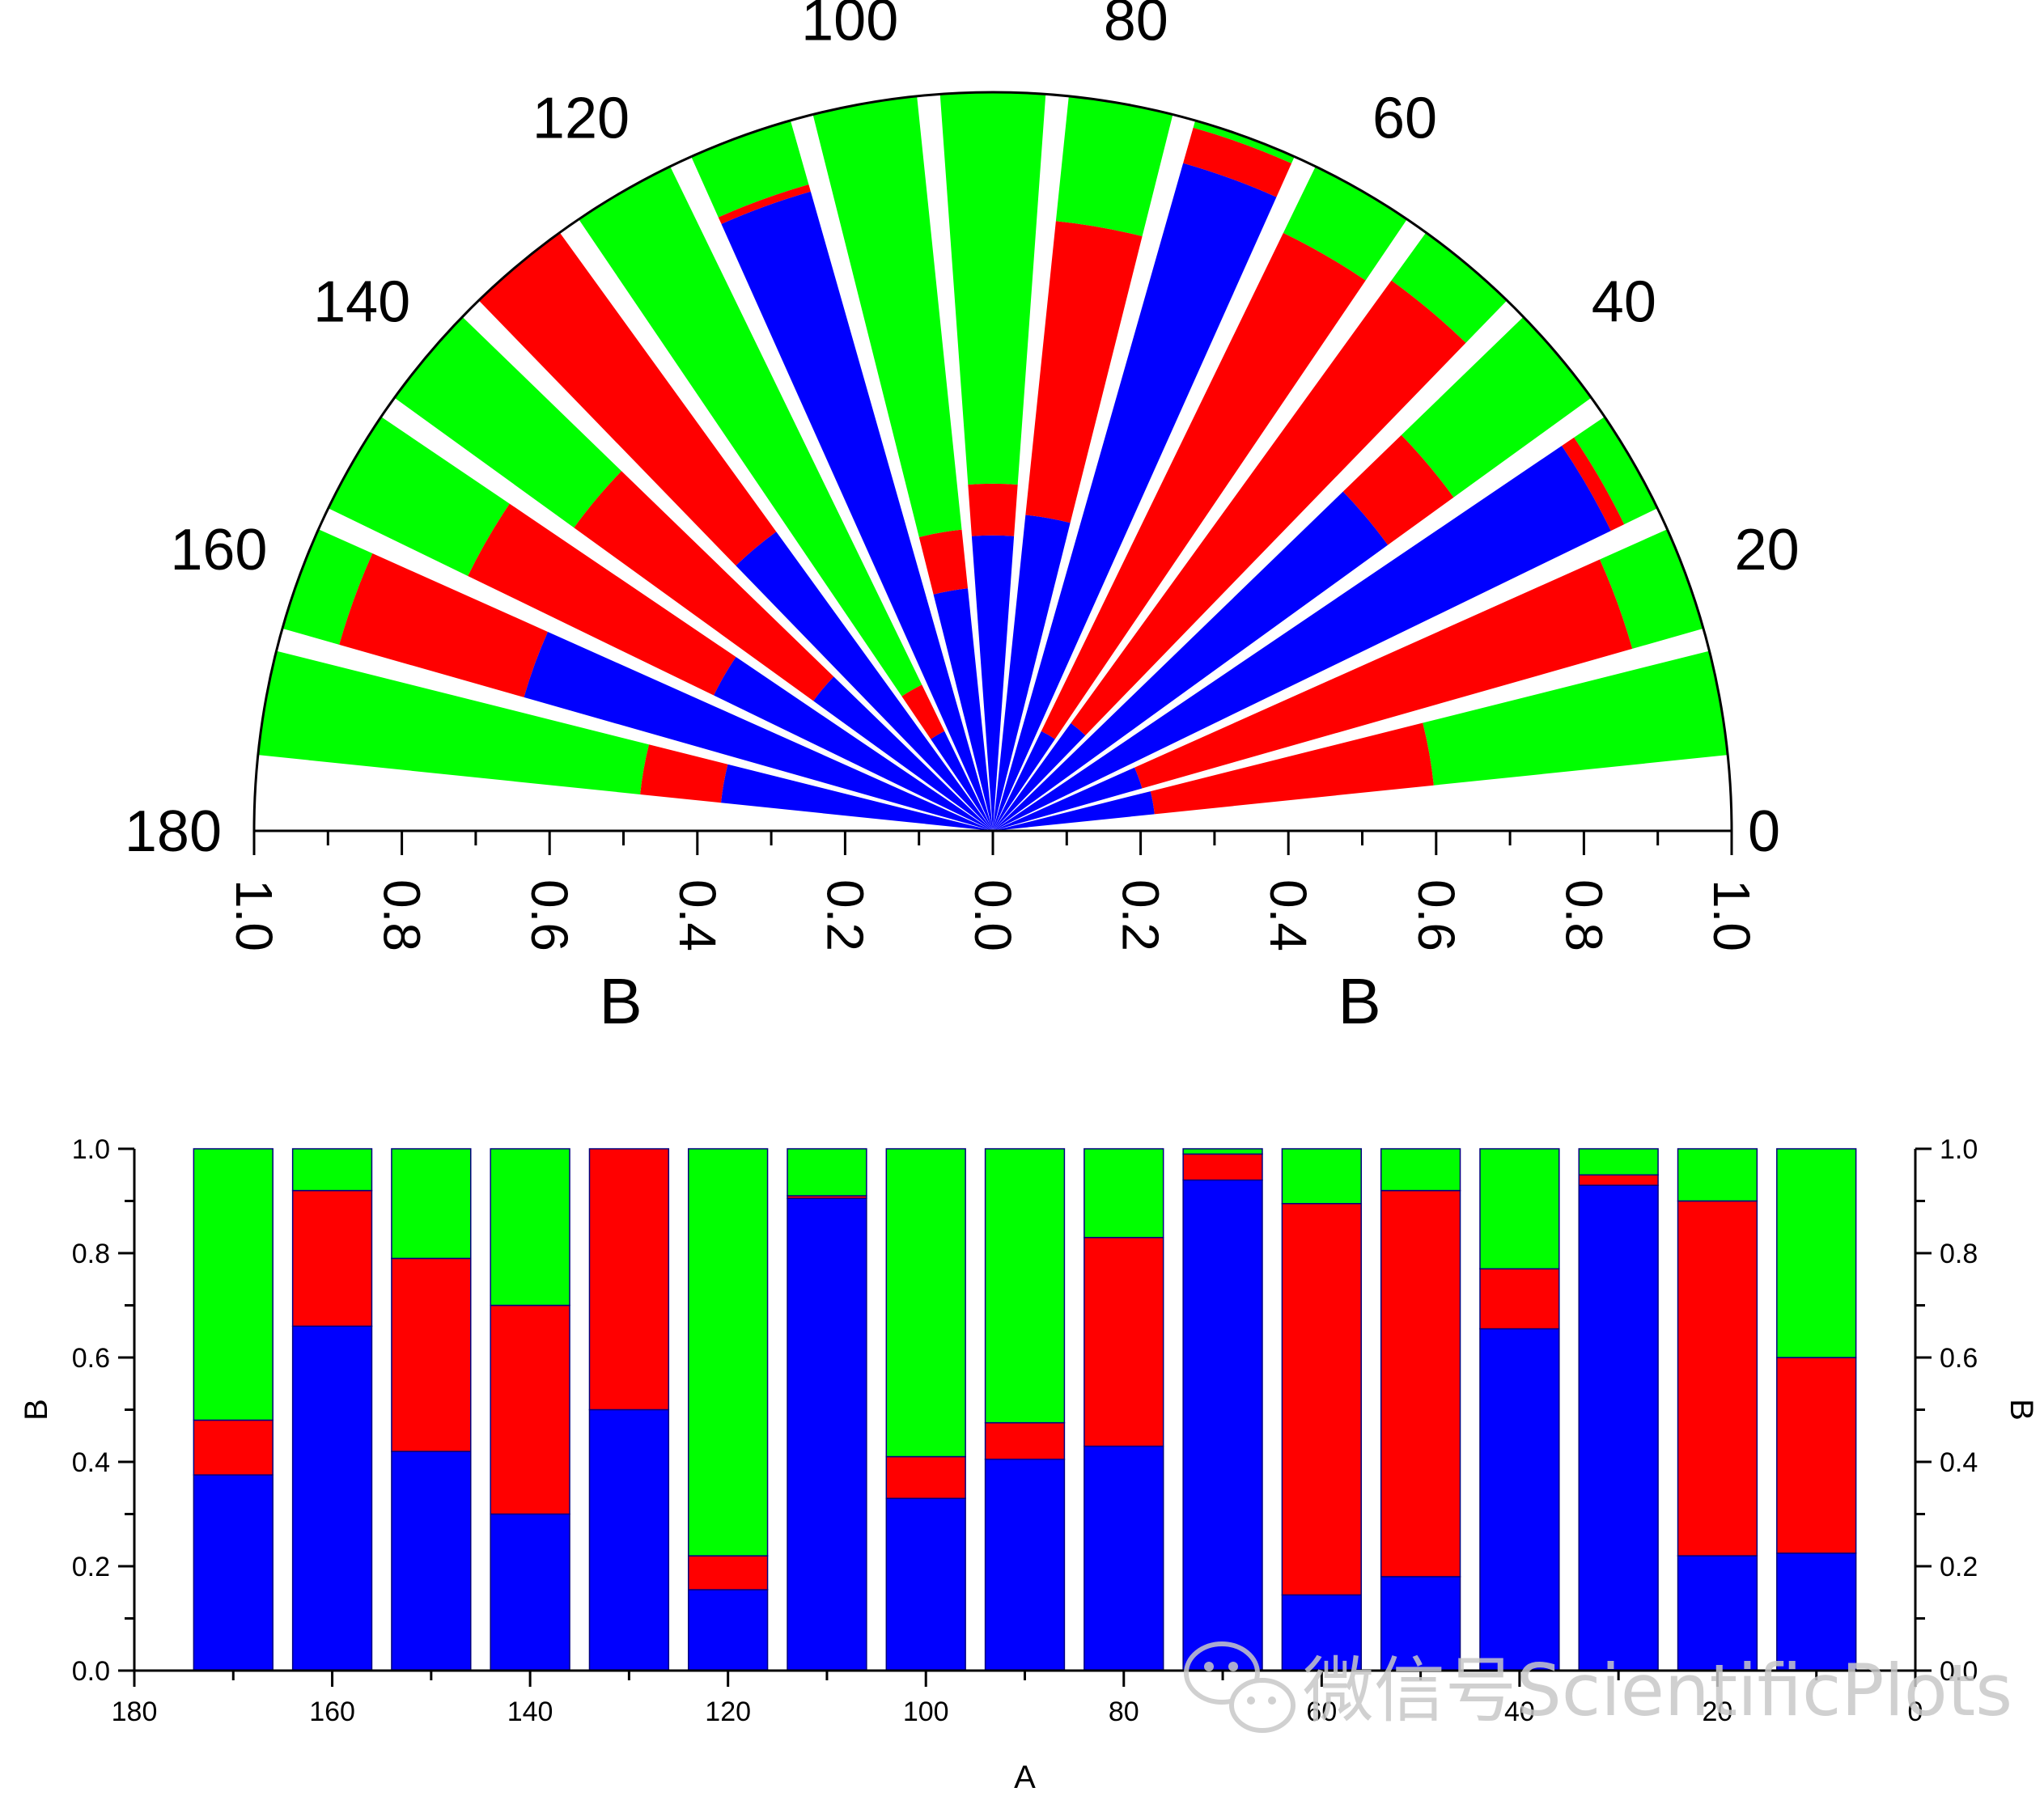  Describe the element at coordinates (1359, 1001) in the screenshot. I see `polar-radial-title-right: B` at that location.